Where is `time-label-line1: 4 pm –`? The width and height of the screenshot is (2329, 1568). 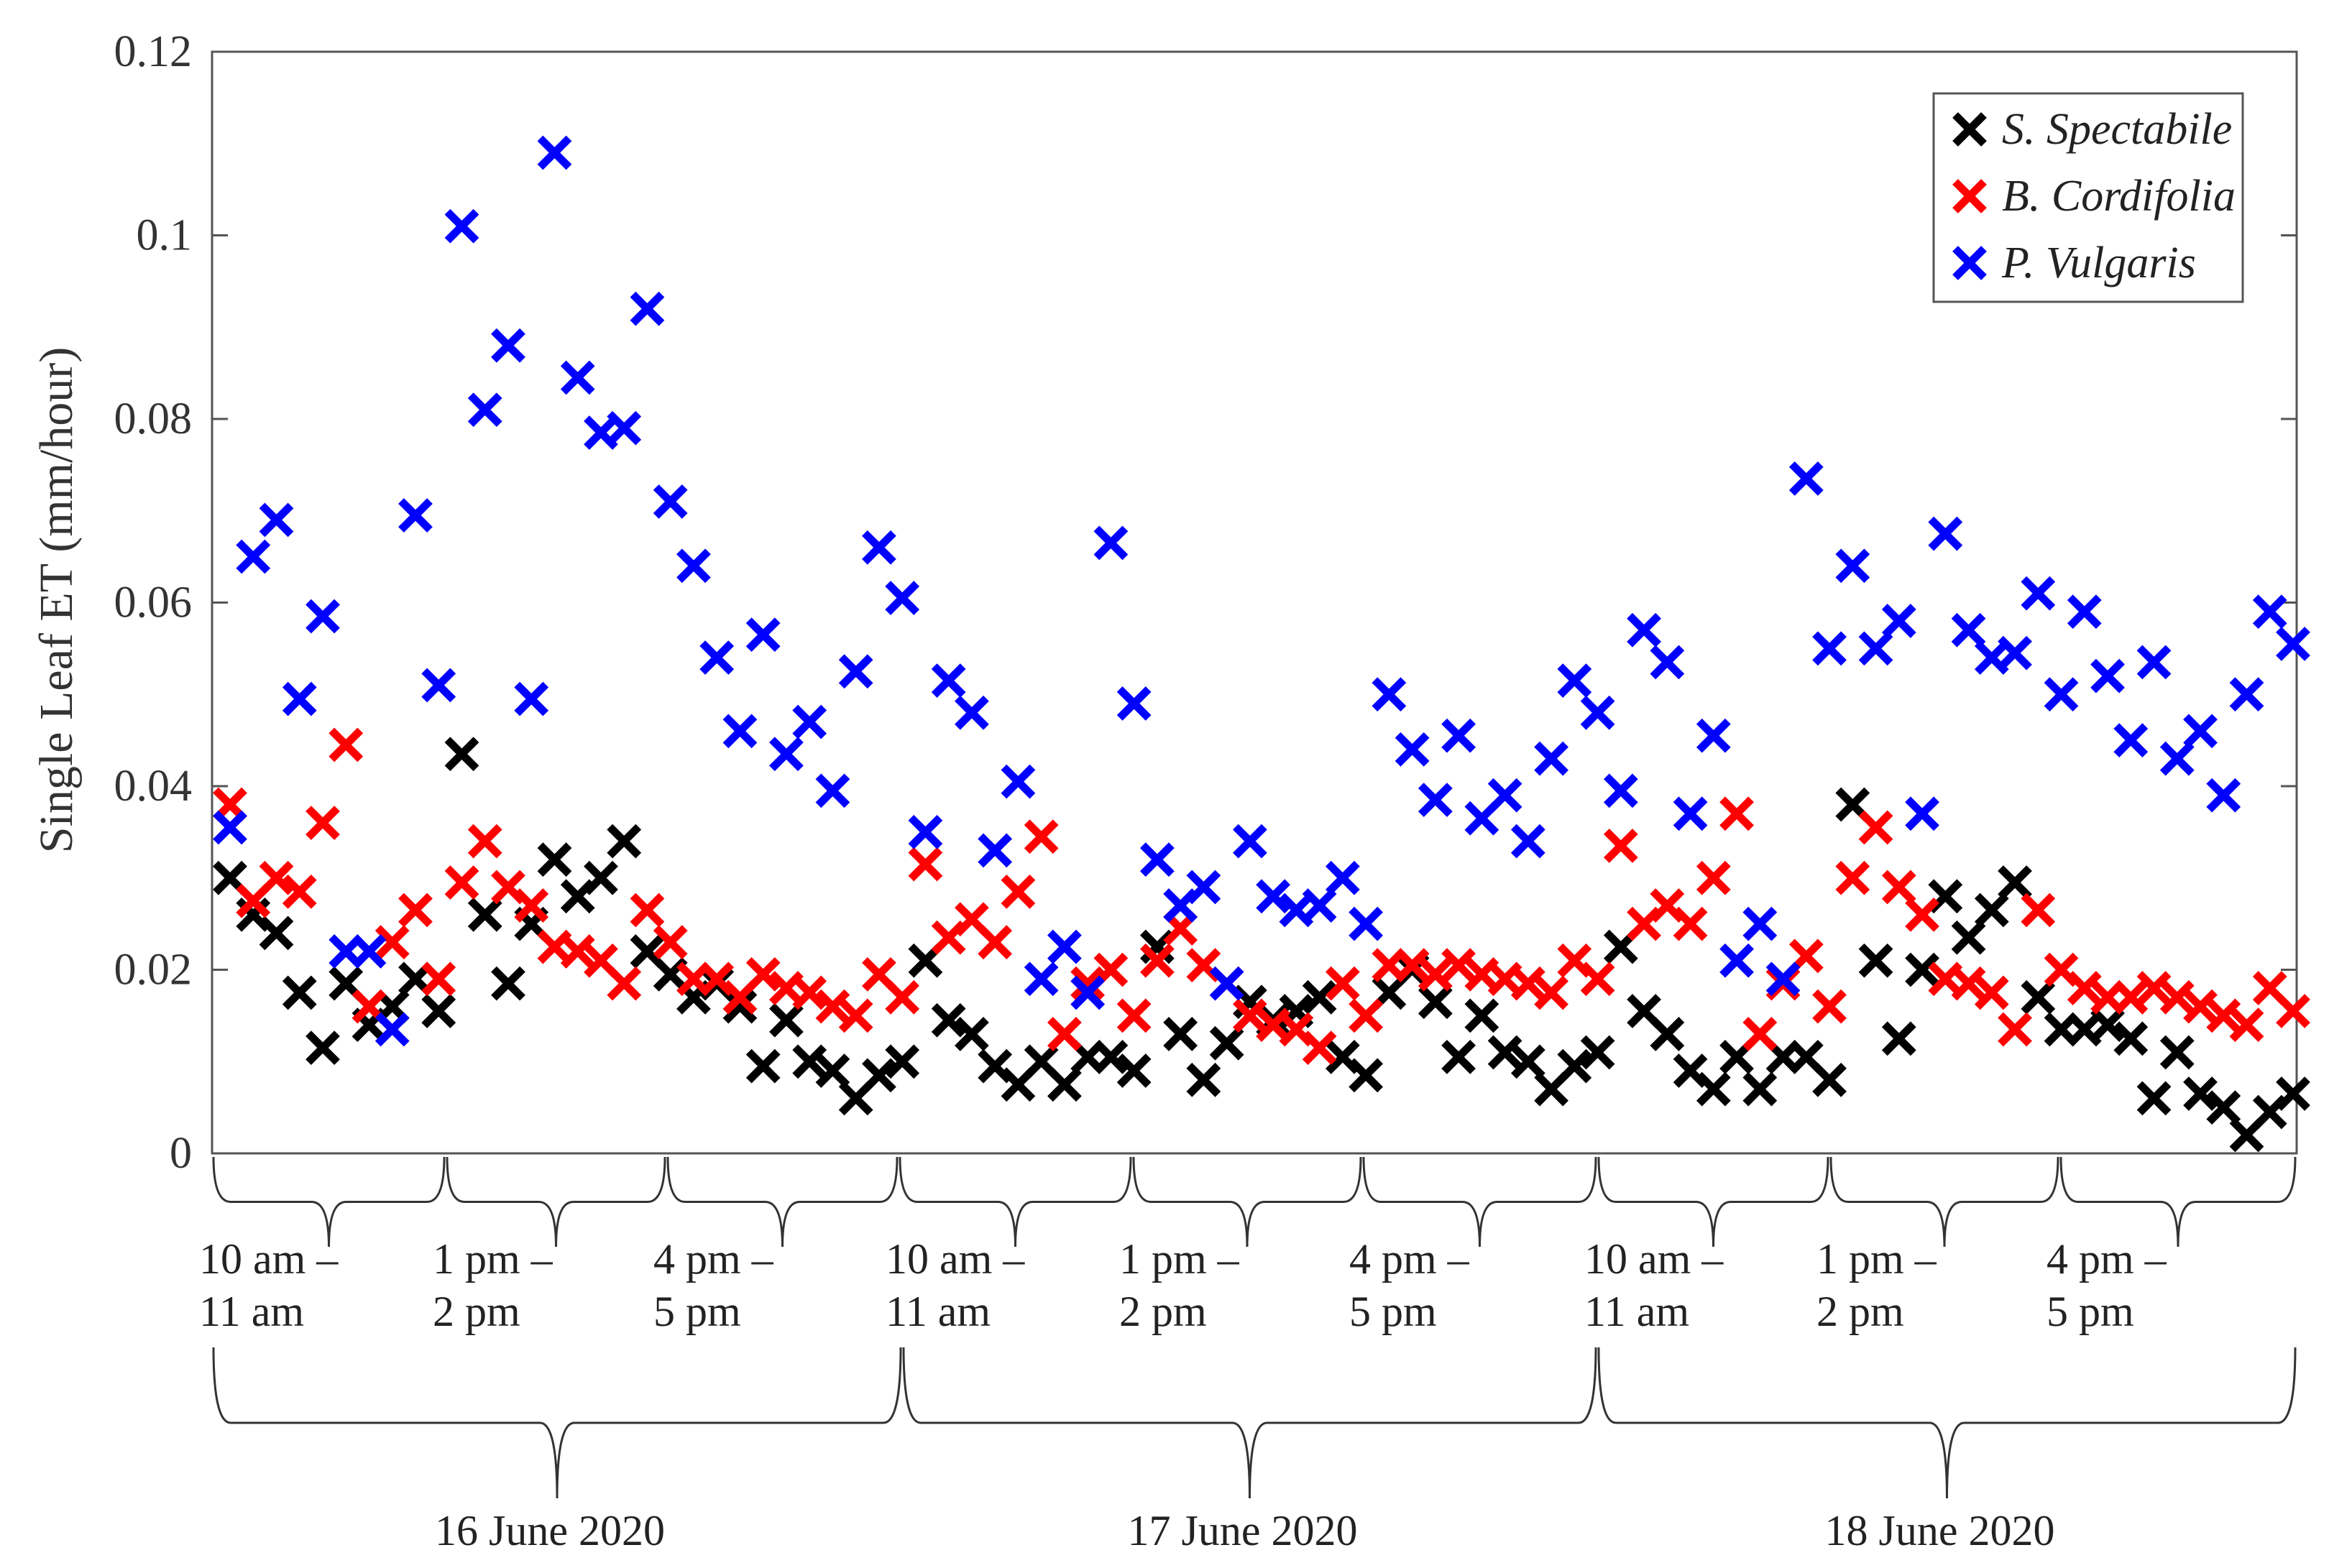 time-label-line1: 4 pm – is located at coordinates (1409, 1259).